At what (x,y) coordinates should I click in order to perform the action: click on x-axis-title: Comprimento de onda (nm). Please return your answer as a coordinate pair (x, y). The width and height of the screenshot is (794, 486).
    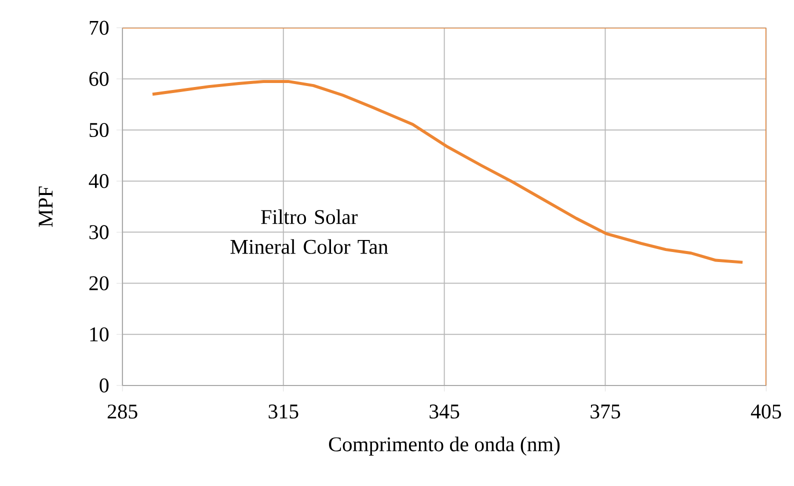
    Looking at the image, I should click on (444, 446).